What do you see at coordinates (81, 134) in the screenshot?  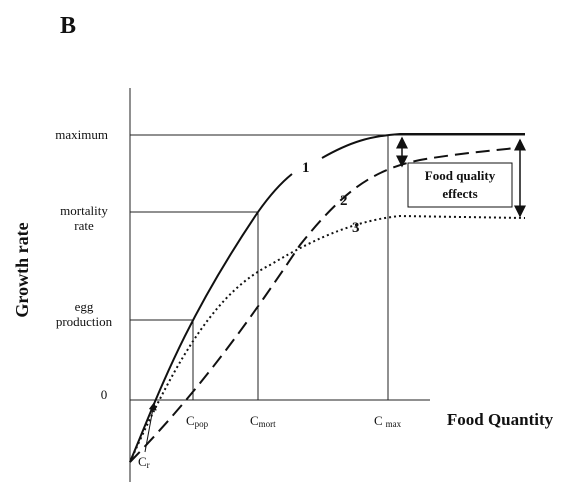 I see `y-label: maximum` at bounding box center [81, 134].